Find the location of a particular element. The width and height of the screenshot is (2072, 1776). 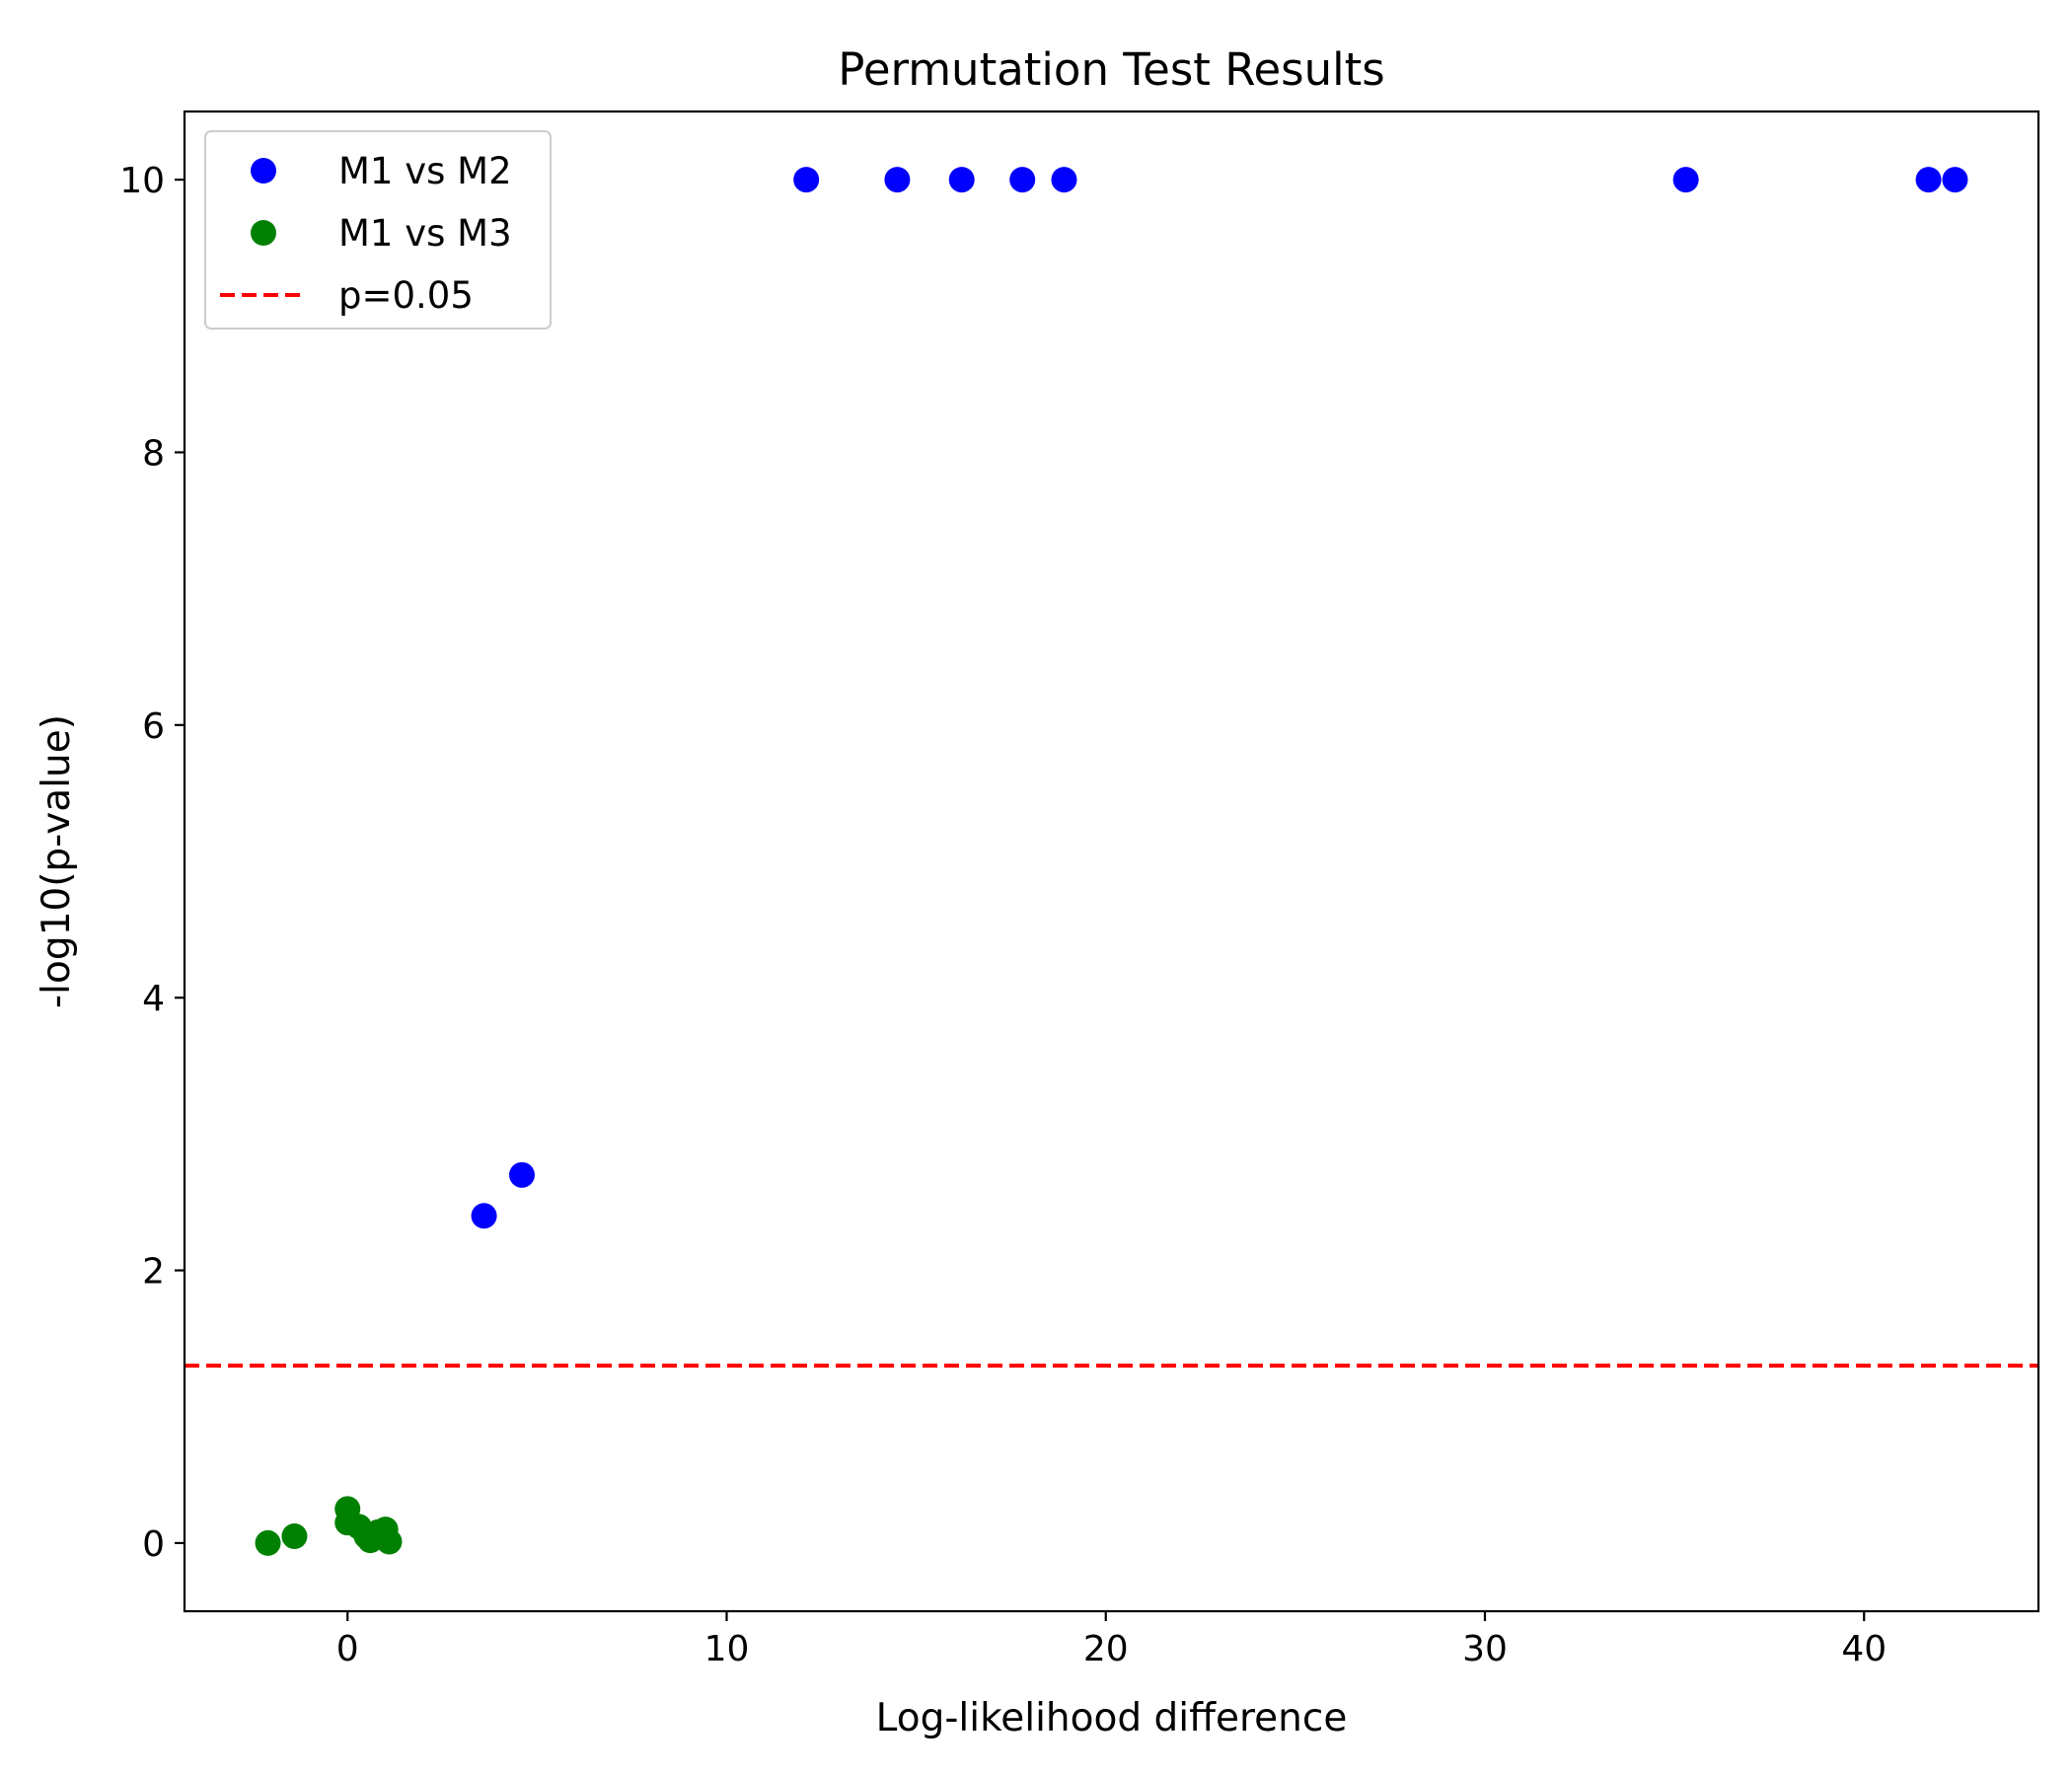

legend-box is located at coordinates (378, 230).